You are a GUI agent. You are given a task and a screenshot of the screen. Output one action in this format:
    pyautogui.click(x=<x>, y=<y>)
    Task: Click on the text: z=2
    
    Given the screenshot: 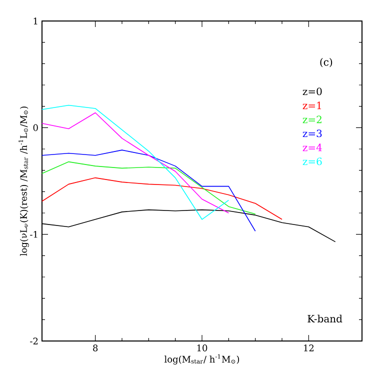 What is the action you would take?
    pyautogui.click(x=312, y=120)
    